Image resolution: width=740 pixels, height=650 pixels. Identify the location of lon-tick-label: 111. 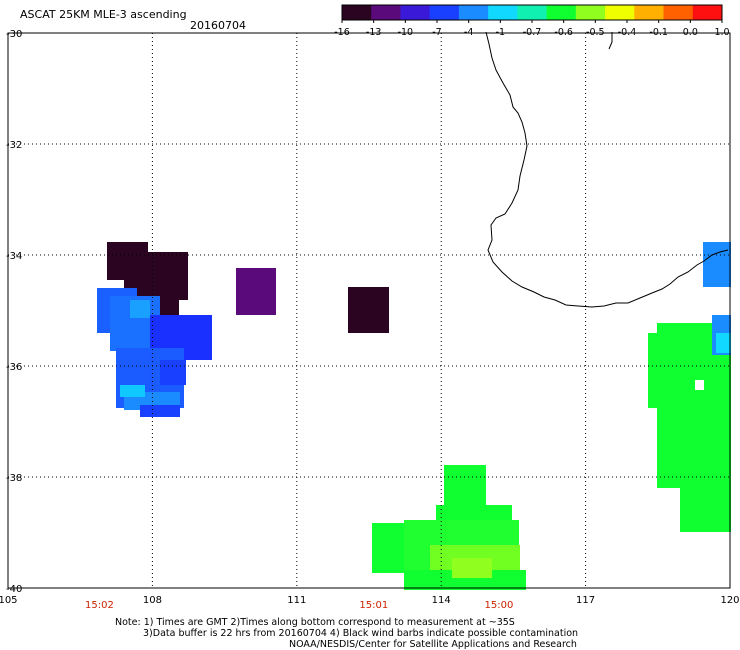
(296, 600).